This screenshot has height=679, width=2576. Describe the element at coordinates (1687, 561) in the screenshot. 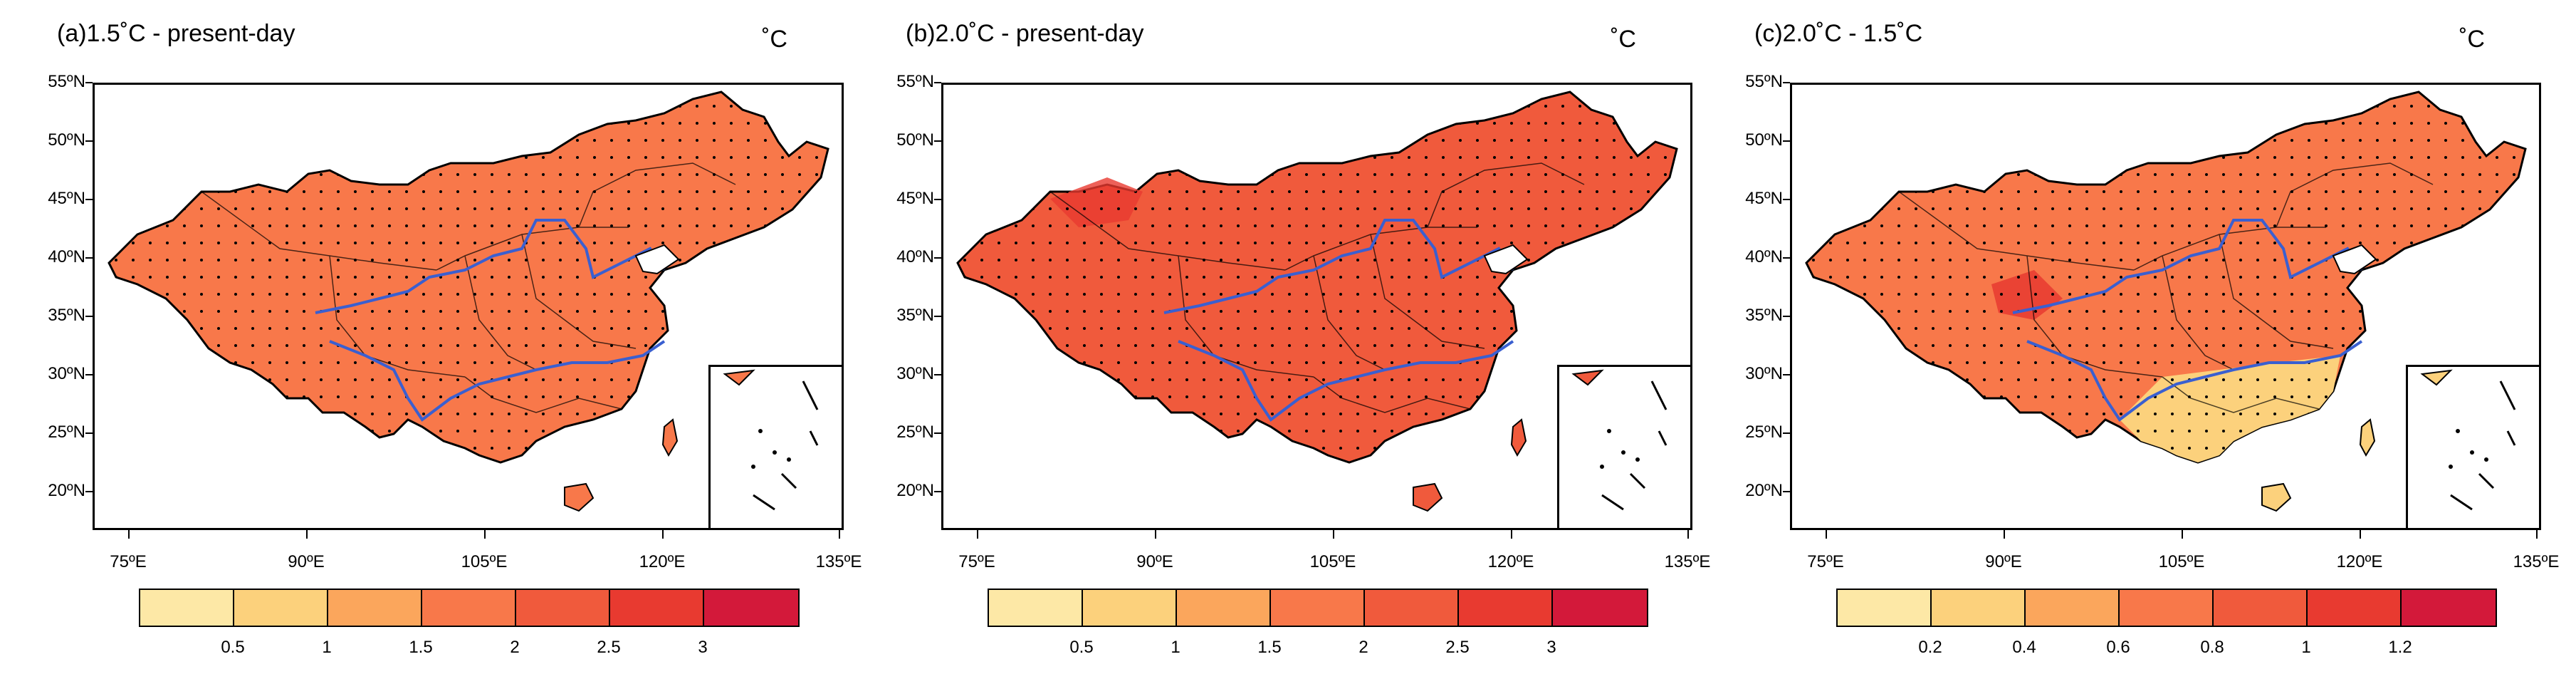

I see `lon-label: 135ºE` at that location.